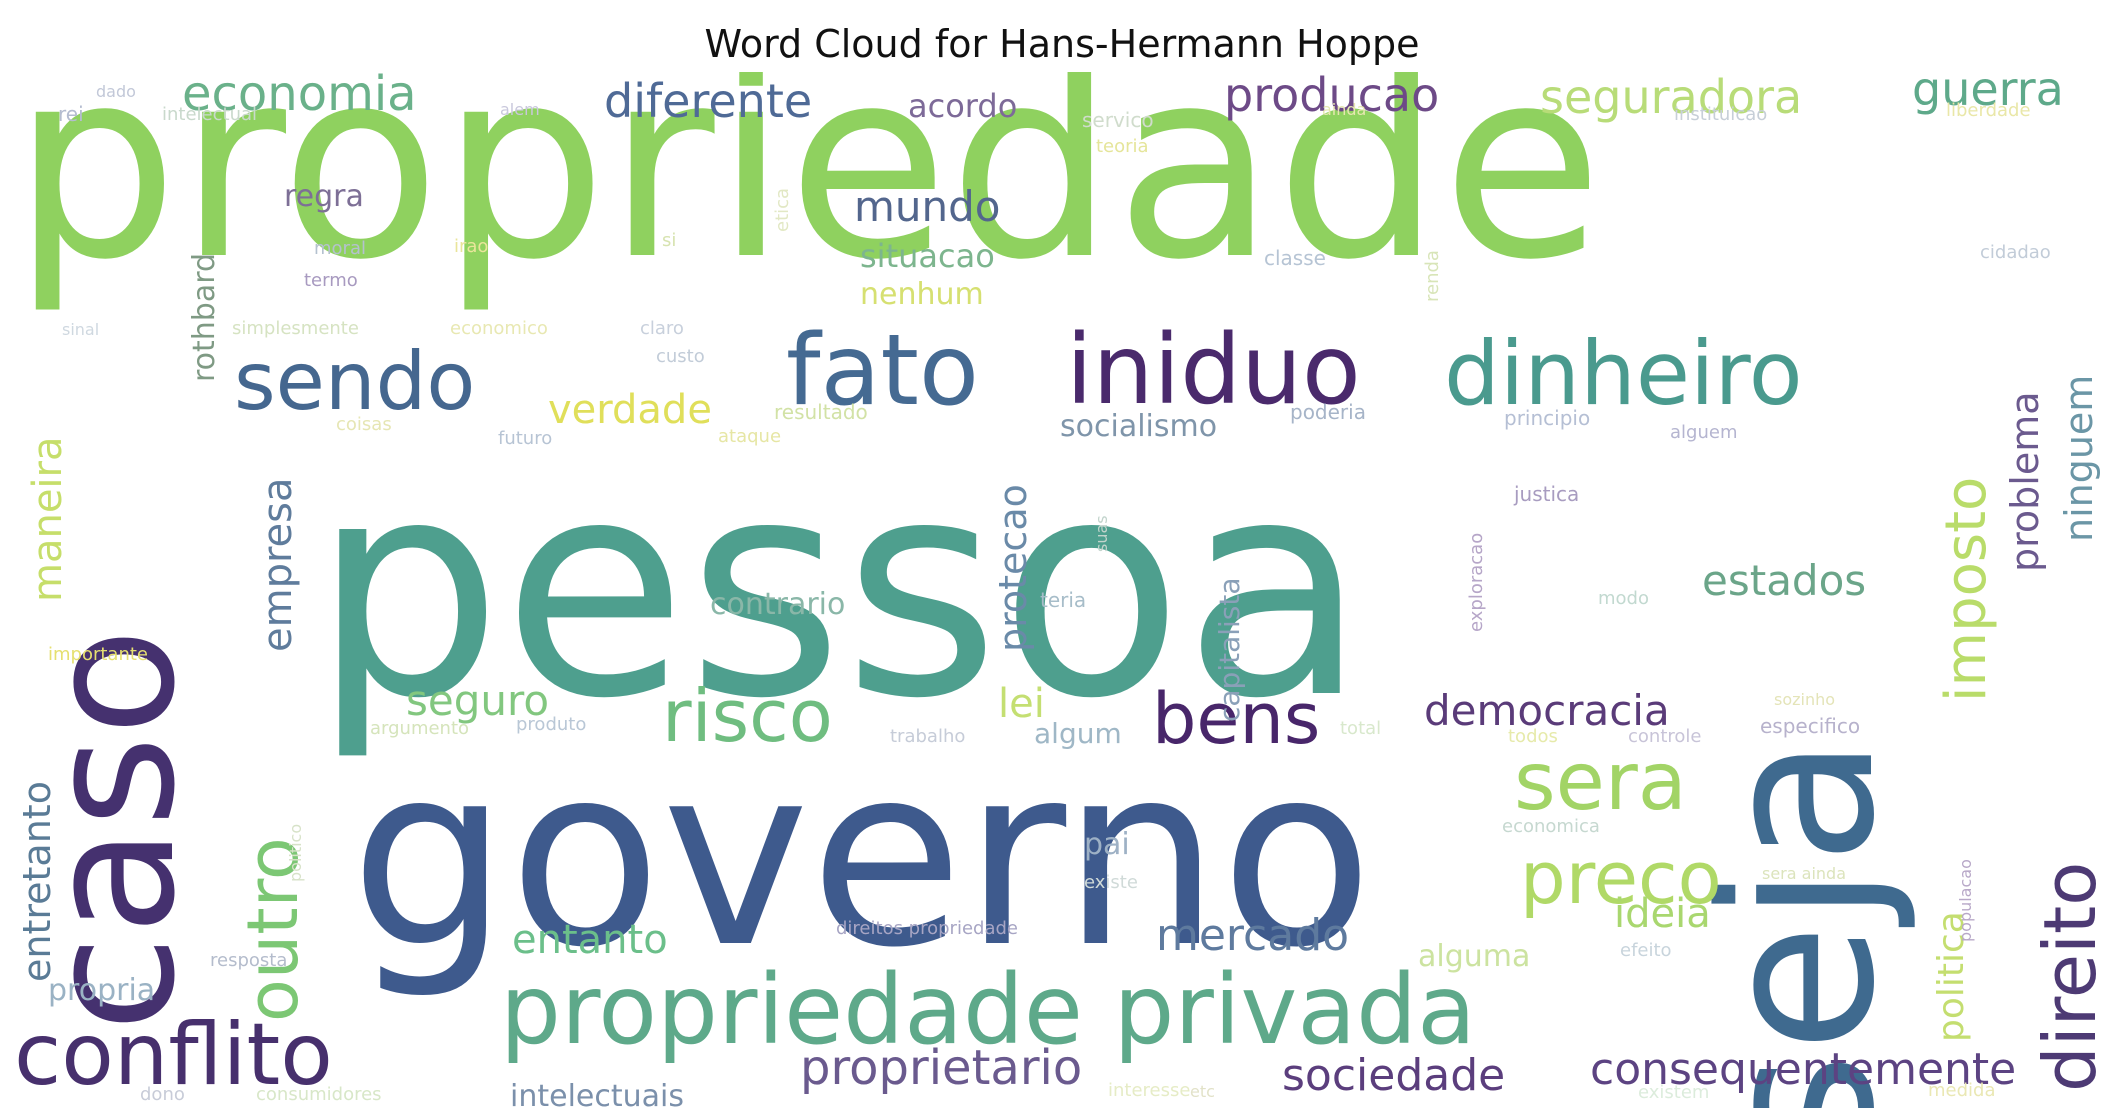 The height and width of the screenshot is (1112, 2124). Describe the element at coordinates (1101, 533) in the screenshot. I see `word: suas` at that location.